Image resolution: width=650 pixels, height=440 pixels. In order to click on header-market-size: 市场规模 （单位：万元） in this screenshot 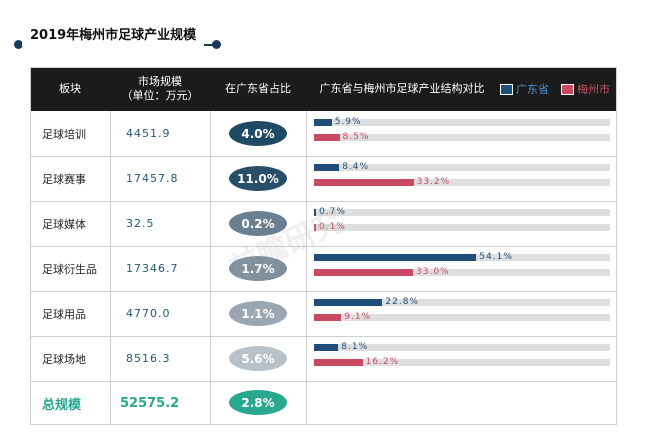, I will do `click(160, 89)`.